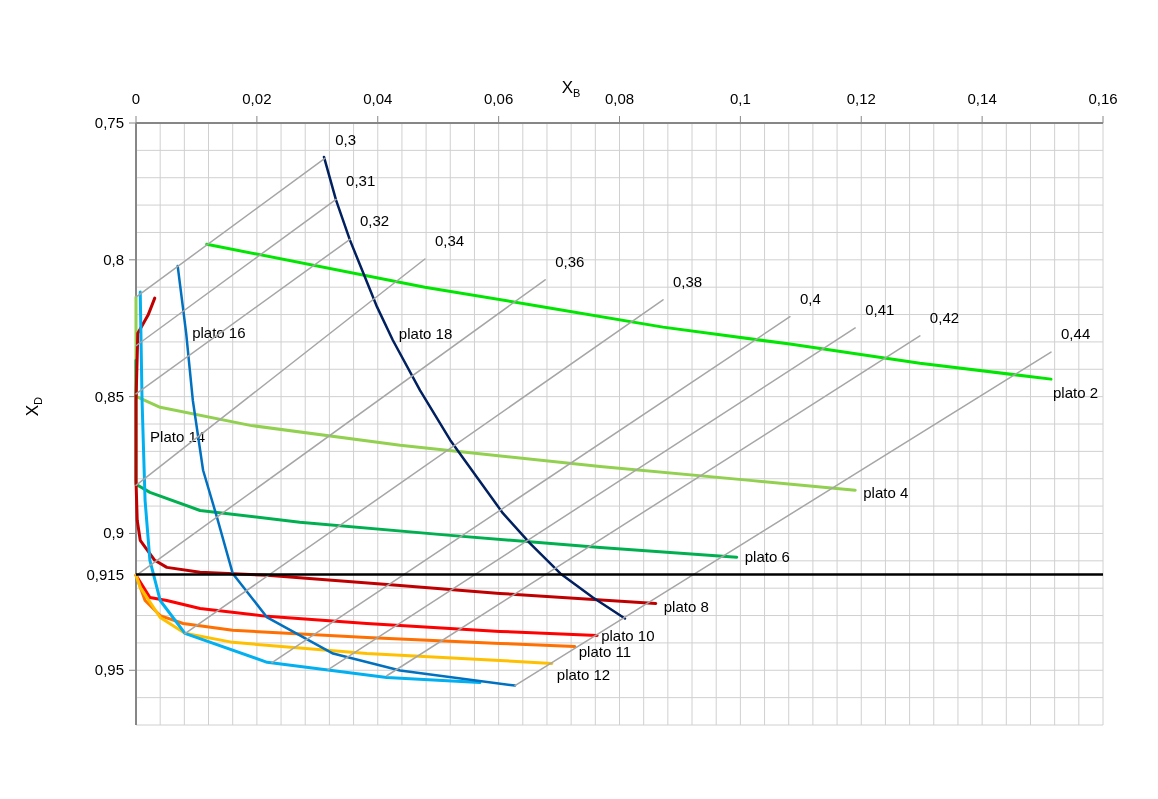 The image size is (1158, 799). Describe the element at coordinates (346, 140) in the screenshot. I see `series-label: 0,3` at that location.